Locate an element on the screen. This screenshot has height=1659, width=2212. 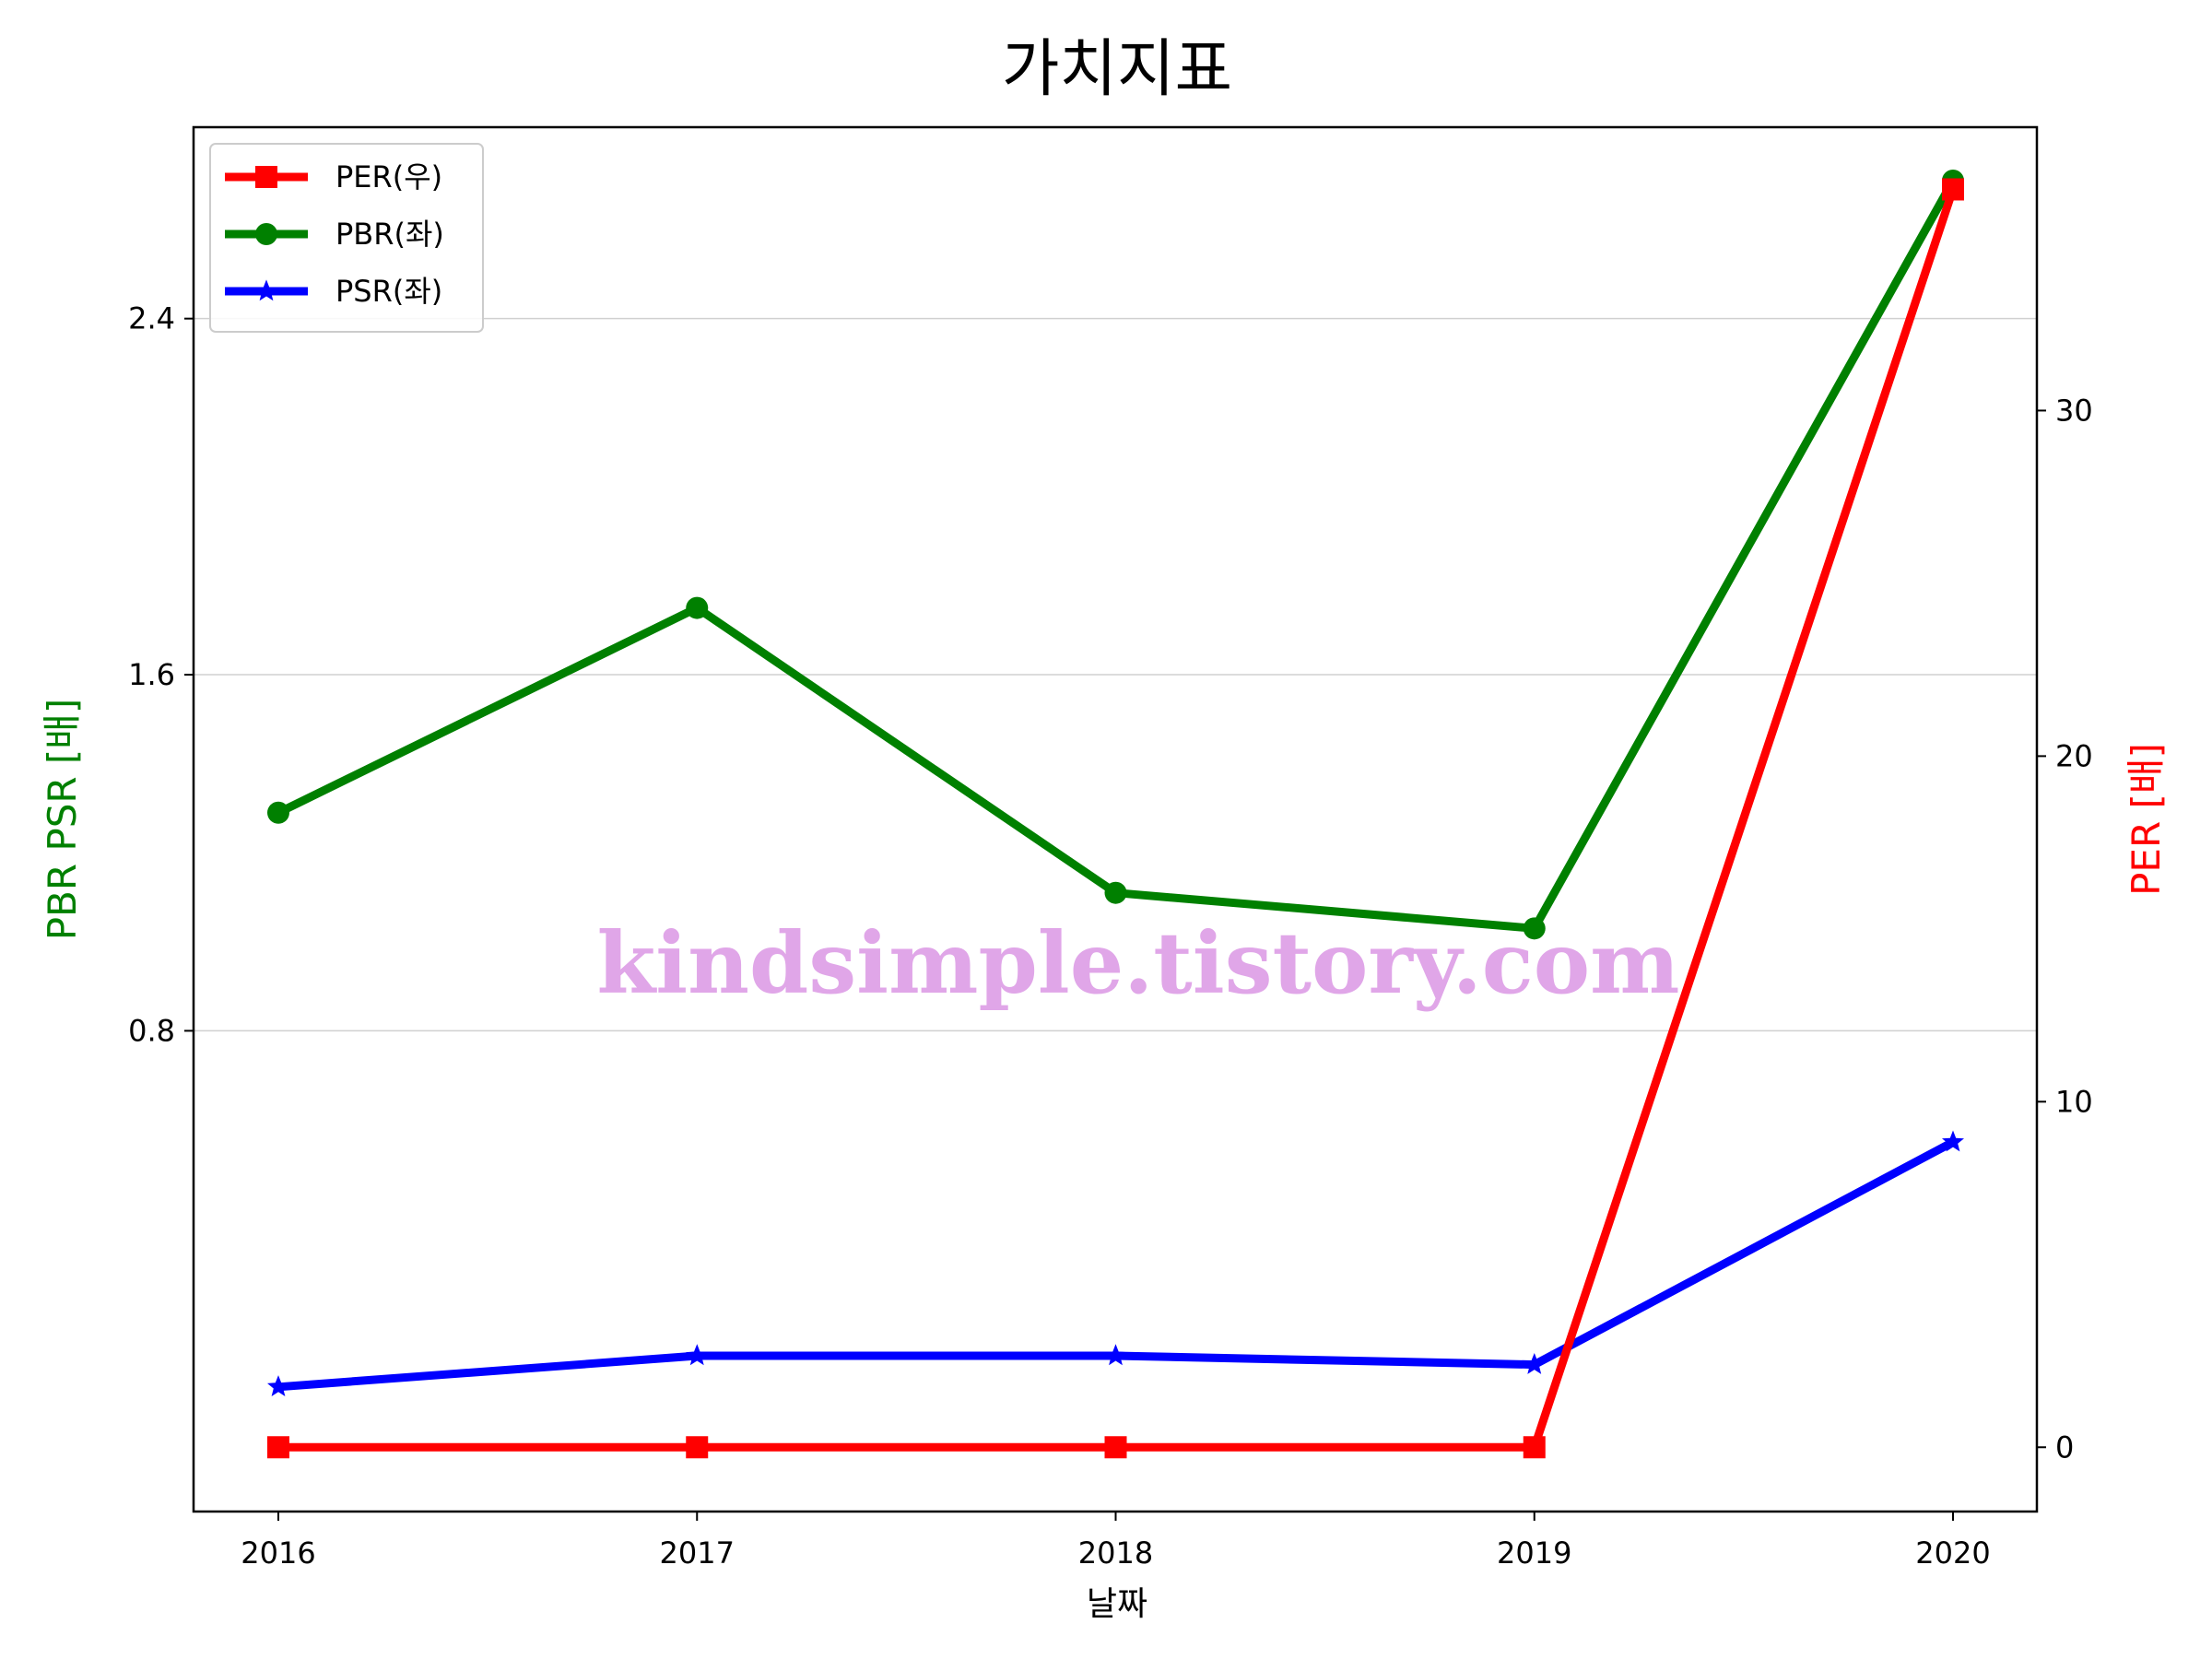
left-y-tick-label: 2.4 is located at coordinates (151, 318).